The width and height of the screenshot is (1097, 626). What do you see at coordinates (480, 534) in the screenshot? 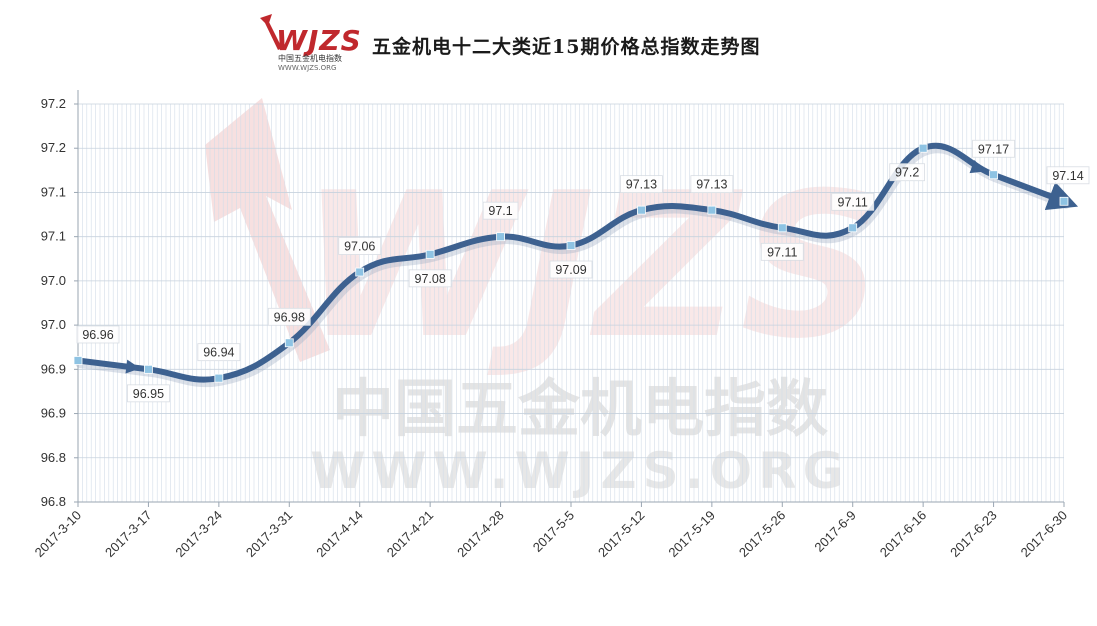
I see `x-tick-label: 2017-4-28` at bounding box center [480, 534].